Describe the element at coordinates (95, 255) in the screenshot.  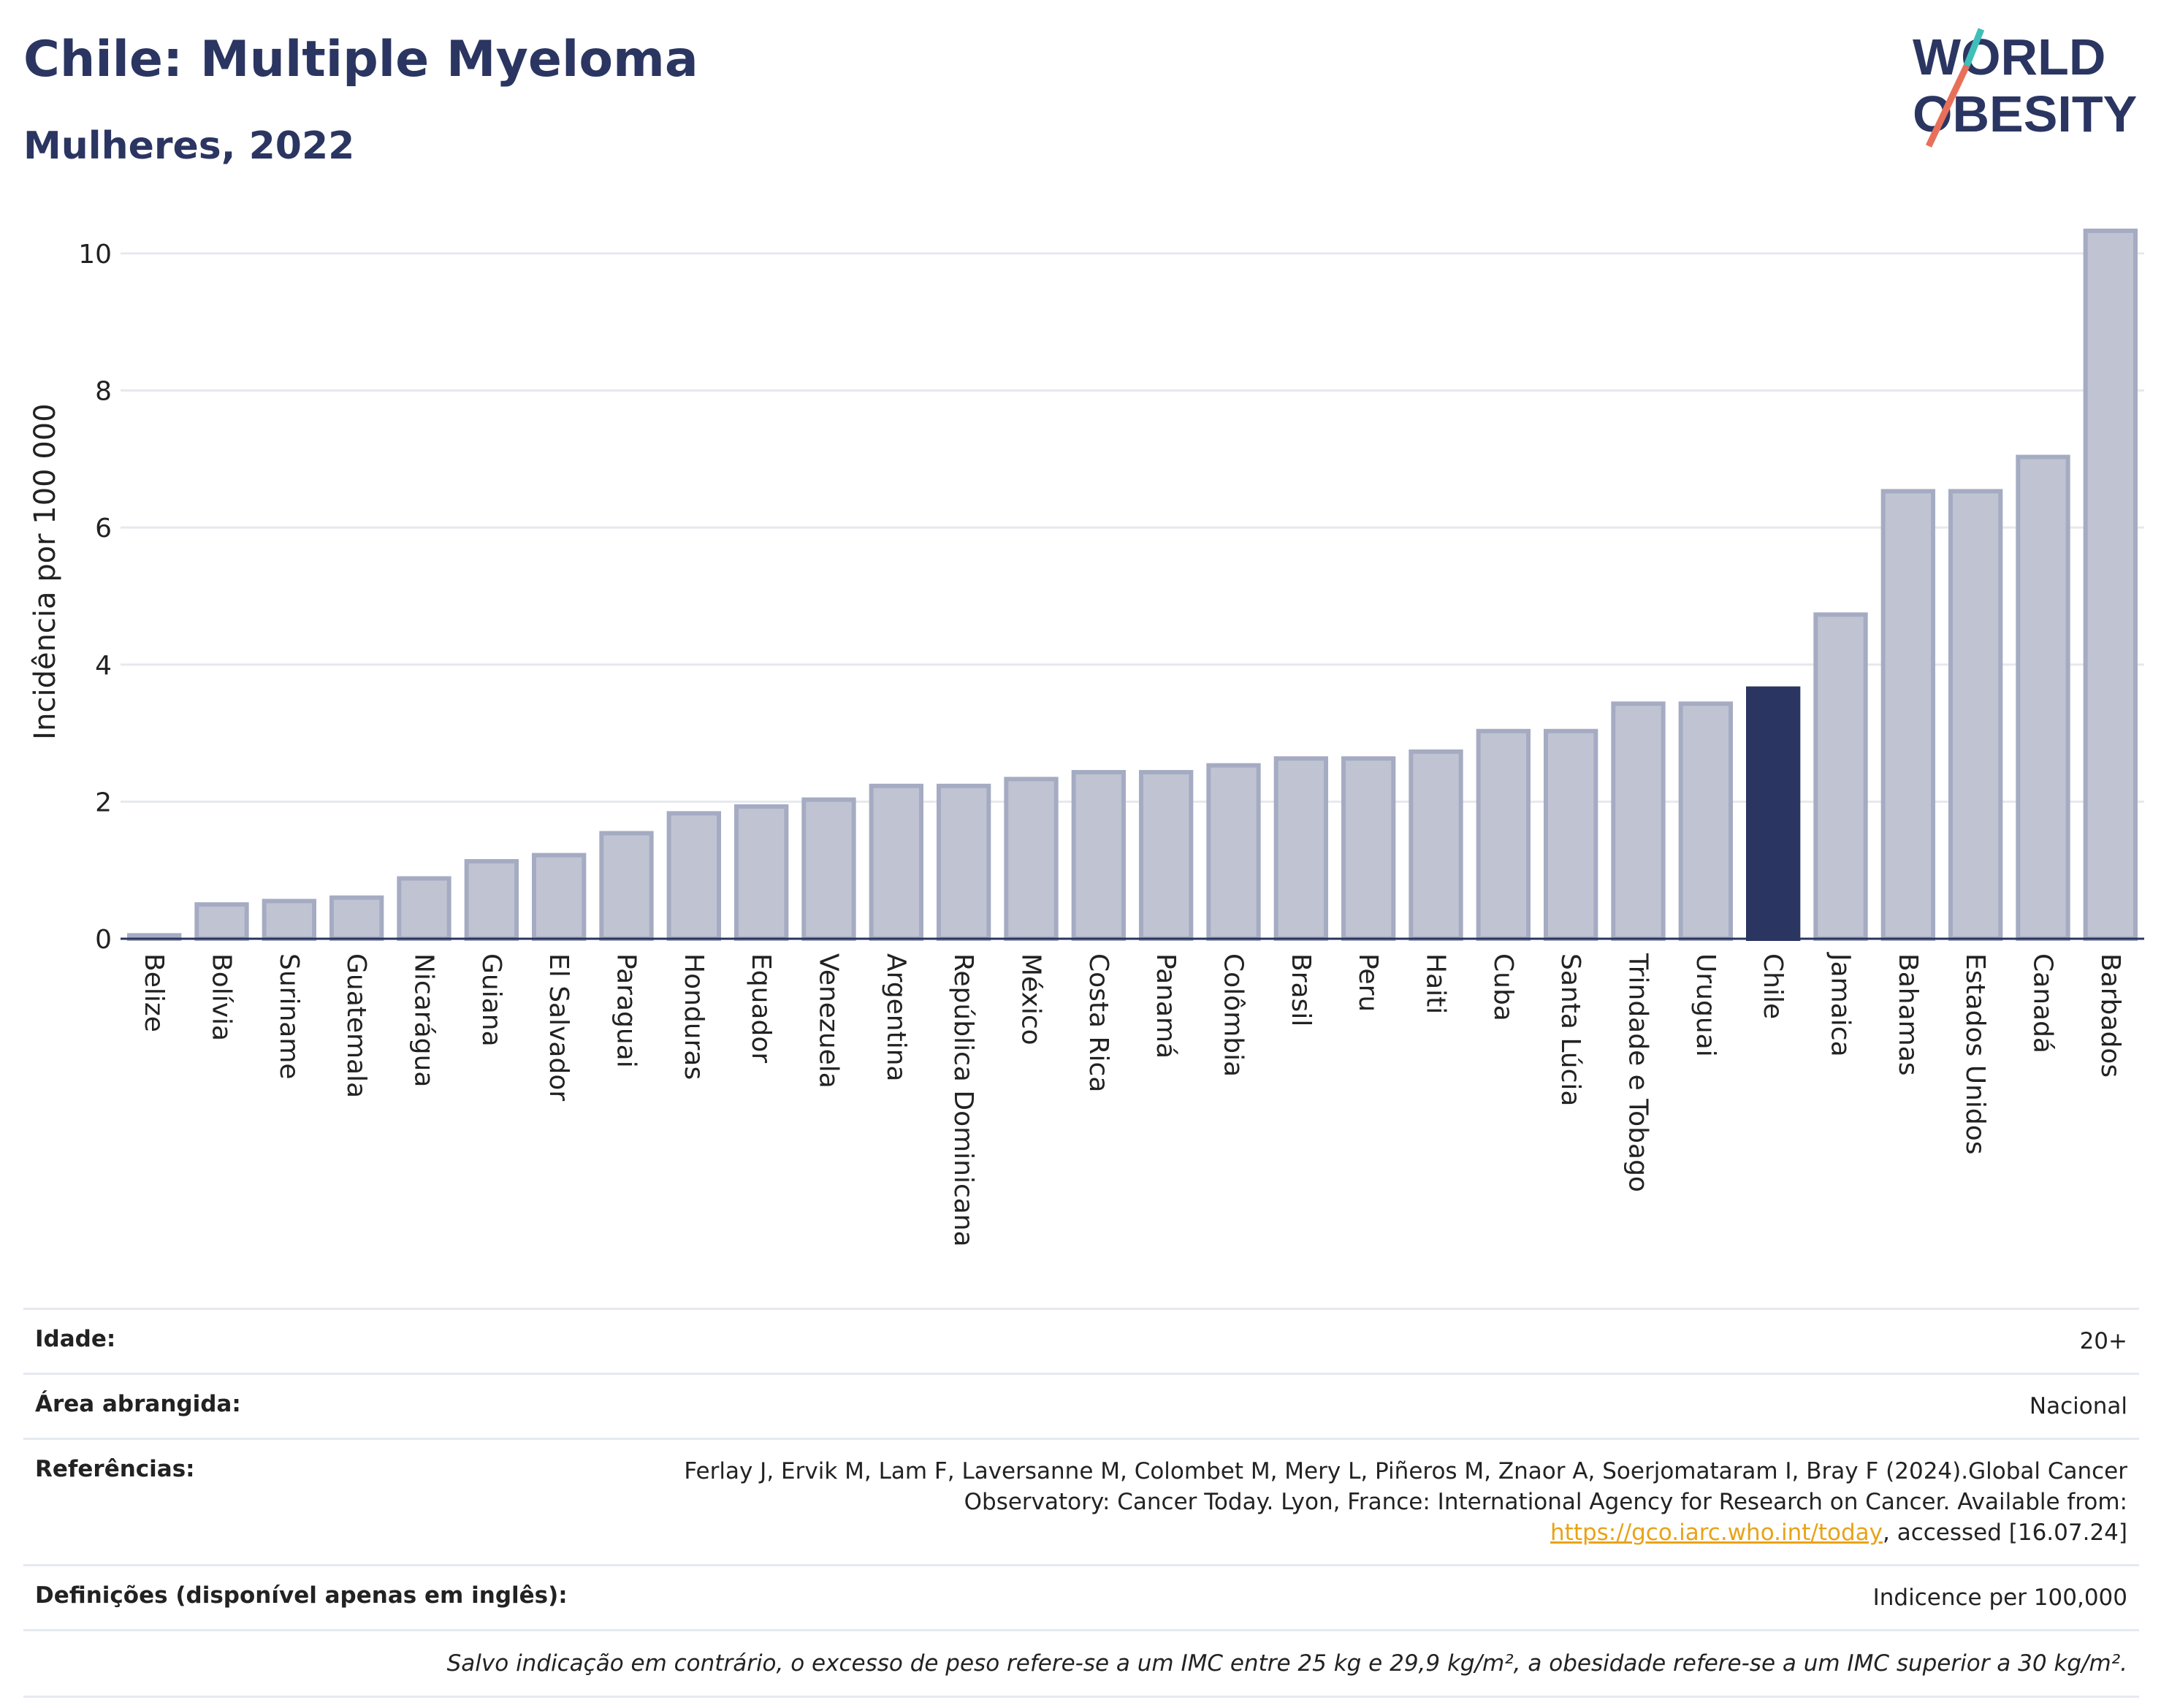
I see `y-tick-label: 10` at that location.